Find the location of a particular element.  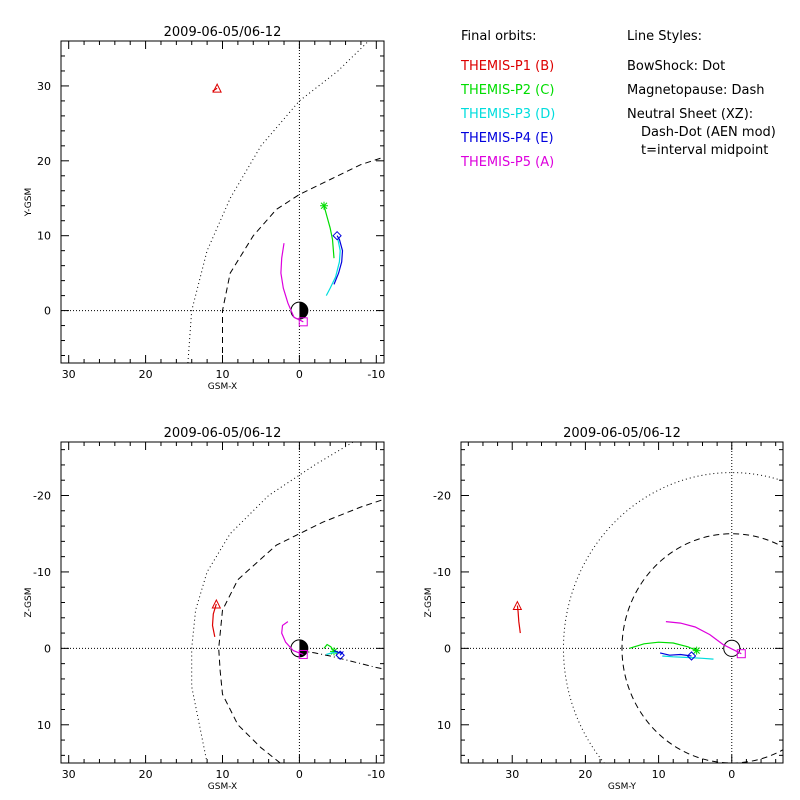

legend-probe-p4: THEMIS-P4 (E) is located at coordinates (507, 138).